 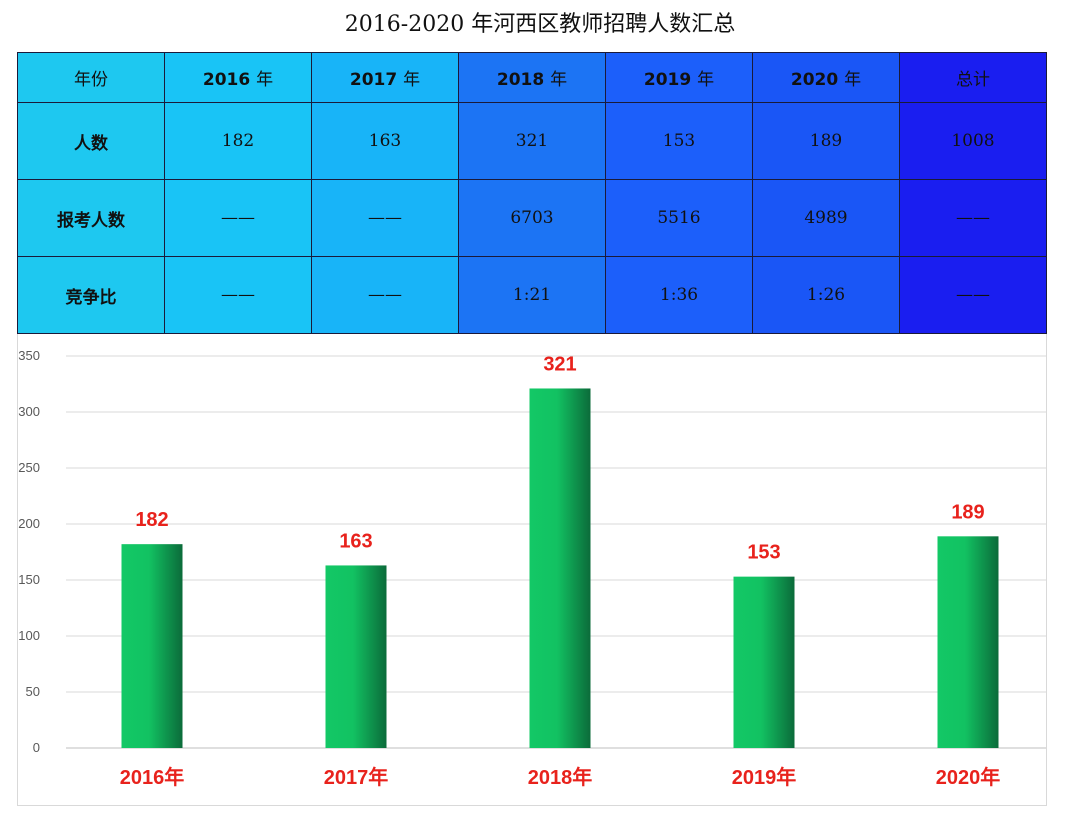 I want to click on table-row: 人数 182 163 321 153 189 1008, so click(x=532, y=141).